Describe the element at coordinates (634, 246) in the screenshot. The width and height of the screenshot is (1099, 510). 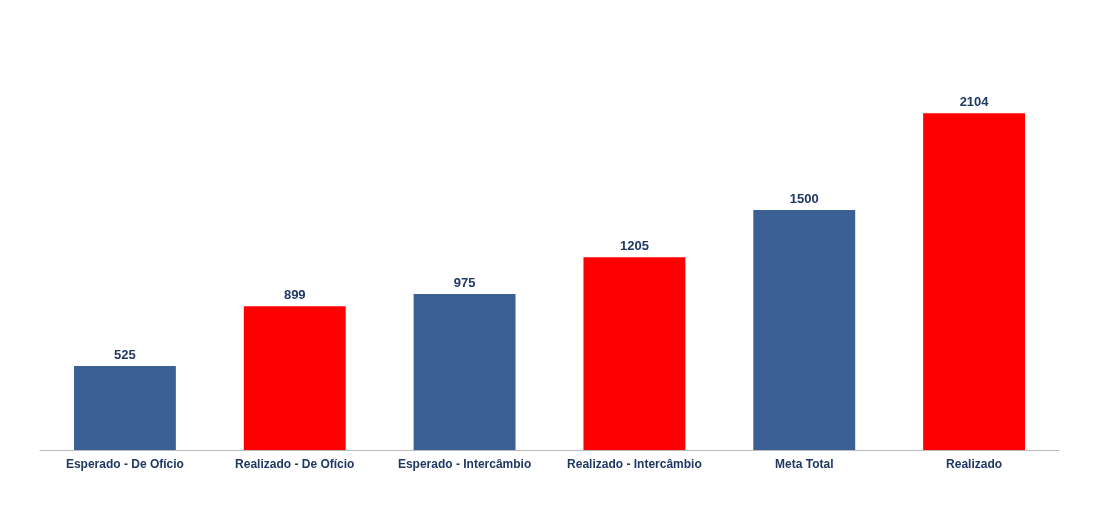
I see `data-label: 1205` at that location.